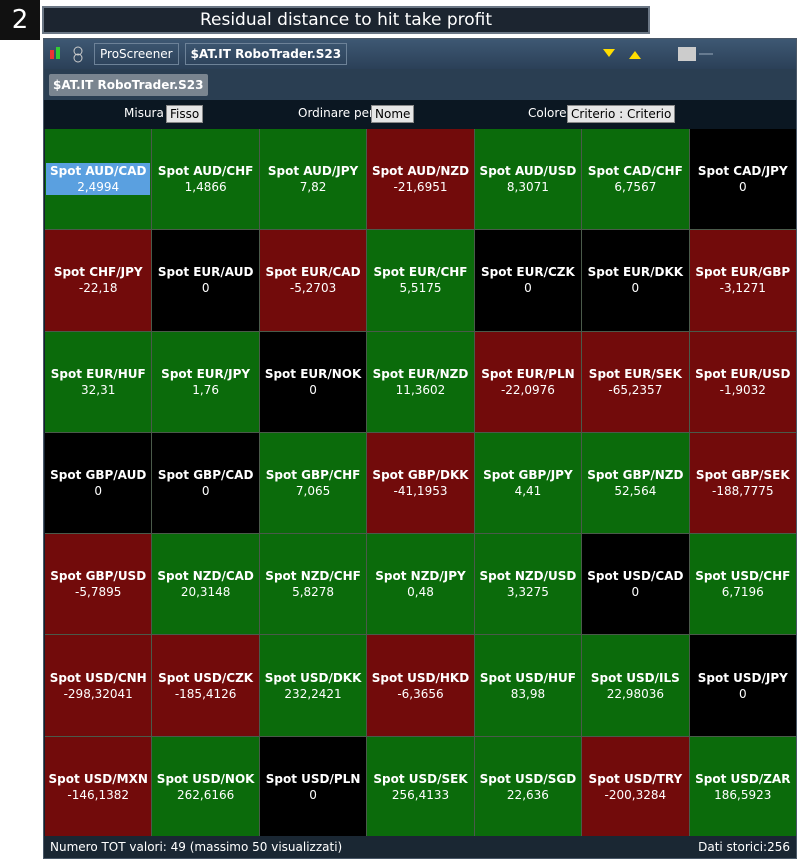 The image size is (797, 859). What do you see at coordinates (98, 474) in the screenshot?
I see `tile-name: Spot GBP/AUD` at bounding box center [98, 474].